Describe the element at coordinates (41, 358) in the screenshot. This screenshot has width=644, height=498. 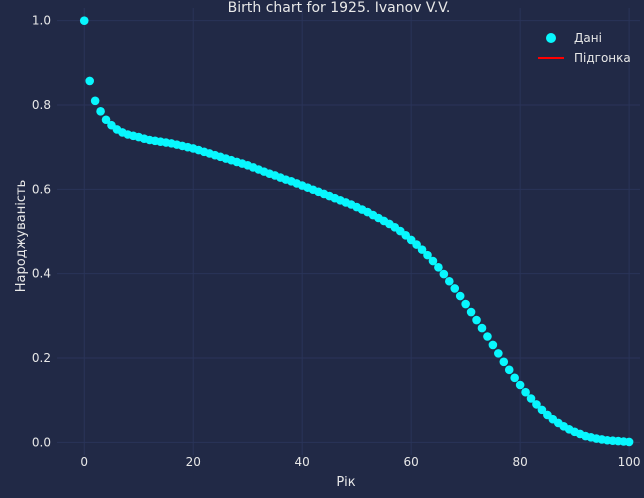
I see `y-tick-label: 0.2` at that location.